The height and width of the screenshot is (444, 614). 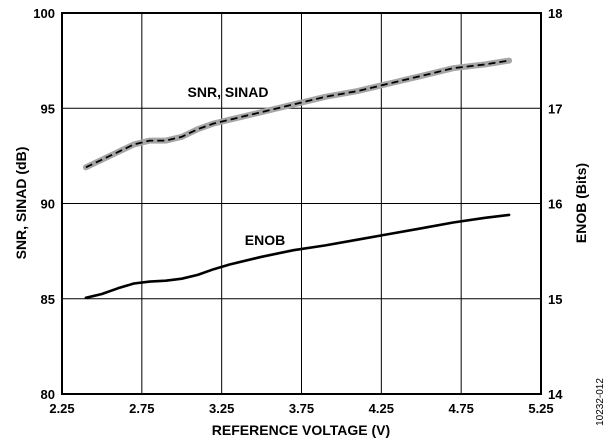 What do you see at coordinates (555, 394) in the screenshot?
I see `y2-tick-label: 14` at bounding box center [555, 394].